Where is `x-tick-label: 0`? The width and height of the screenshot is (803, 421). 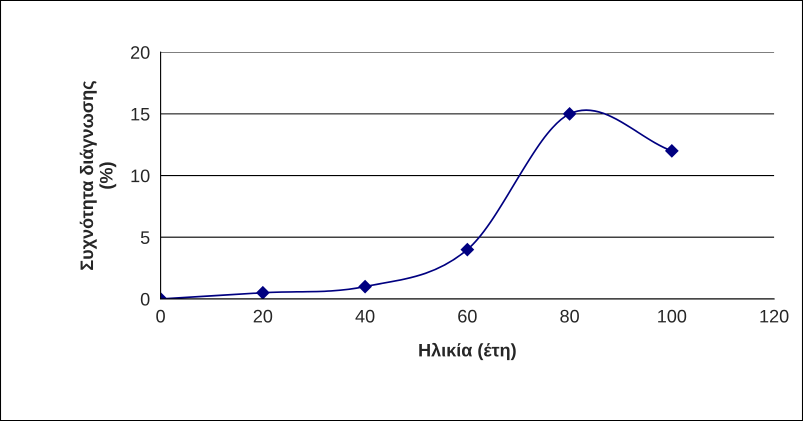 x-tick-label: 0 is located at coordinates (160, 316).